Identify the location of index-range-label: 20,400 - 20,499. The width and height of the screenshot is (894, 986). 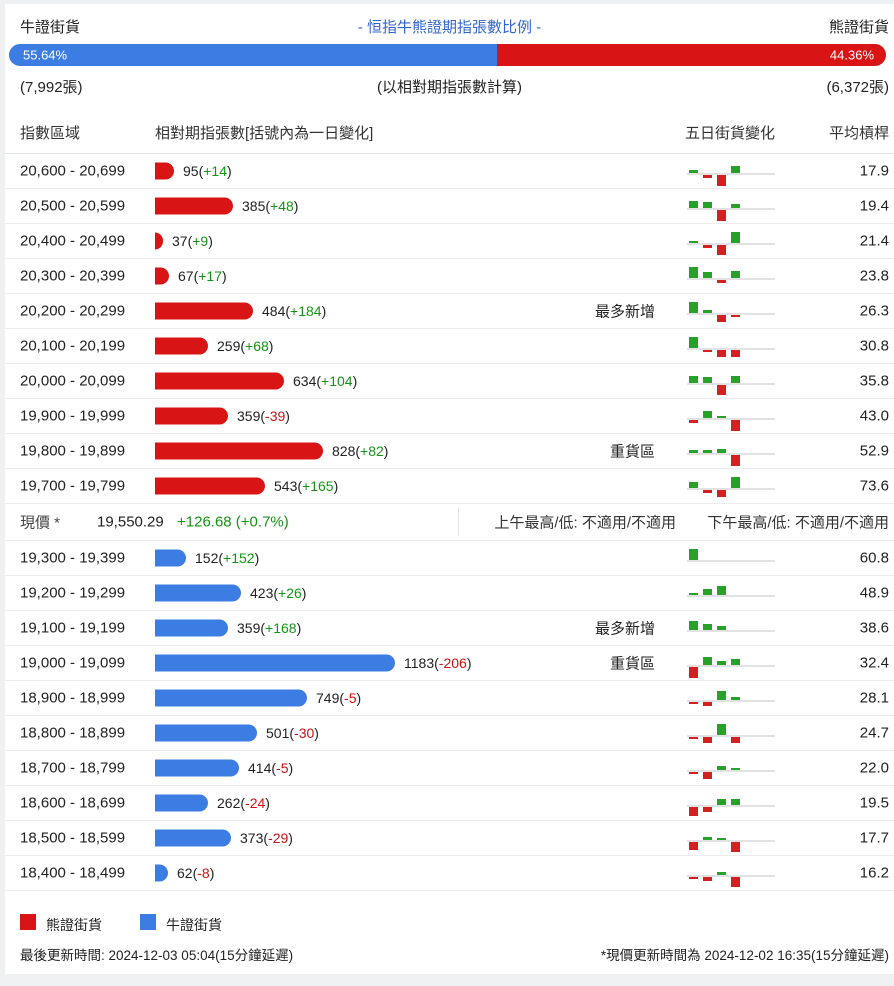
(73, 241).